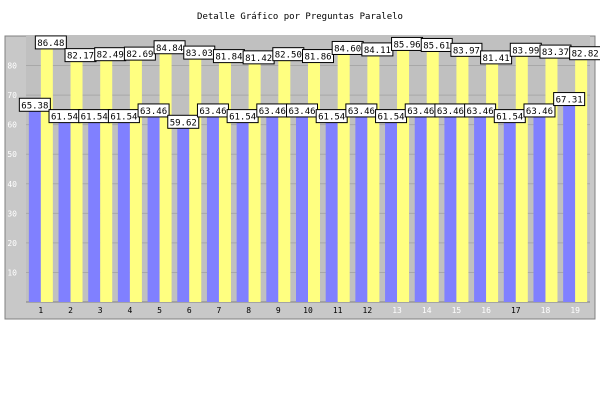 Image resolution: width=600 pixels, height=400 pixels. I want to click on data-label-series1: 67.31, so click(569, 101).